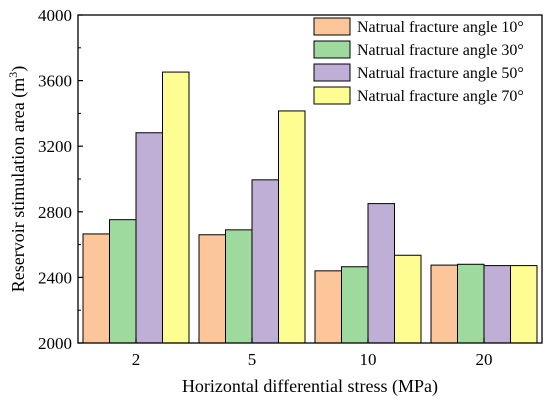 This screenshot has width=550, height=404. Describe the element at coordinates (368, 359) in the screenshot. I see `x-tick-label-10: 10` at that location.